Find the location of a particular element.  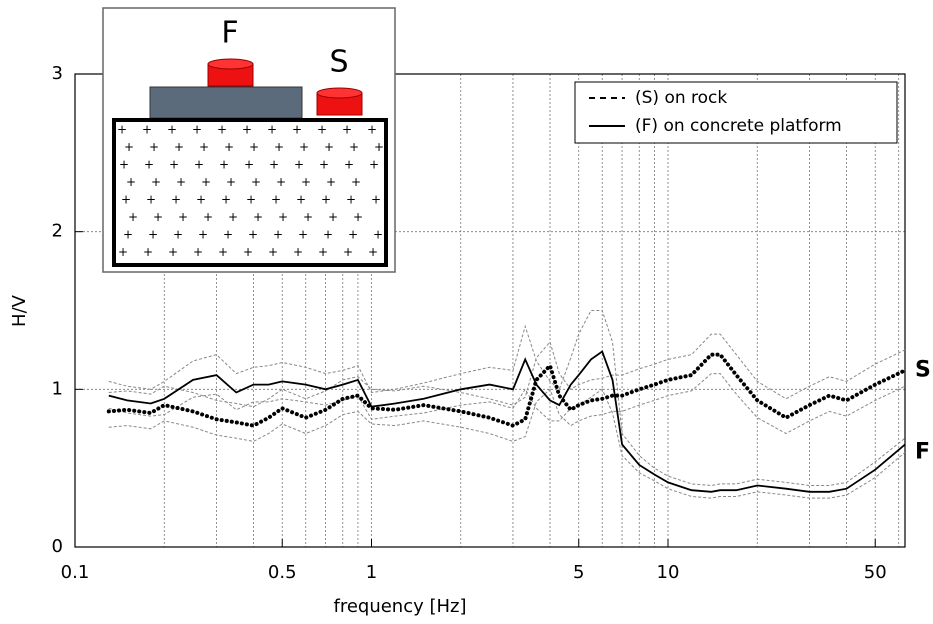

platform is located at coordinates (226, 102).